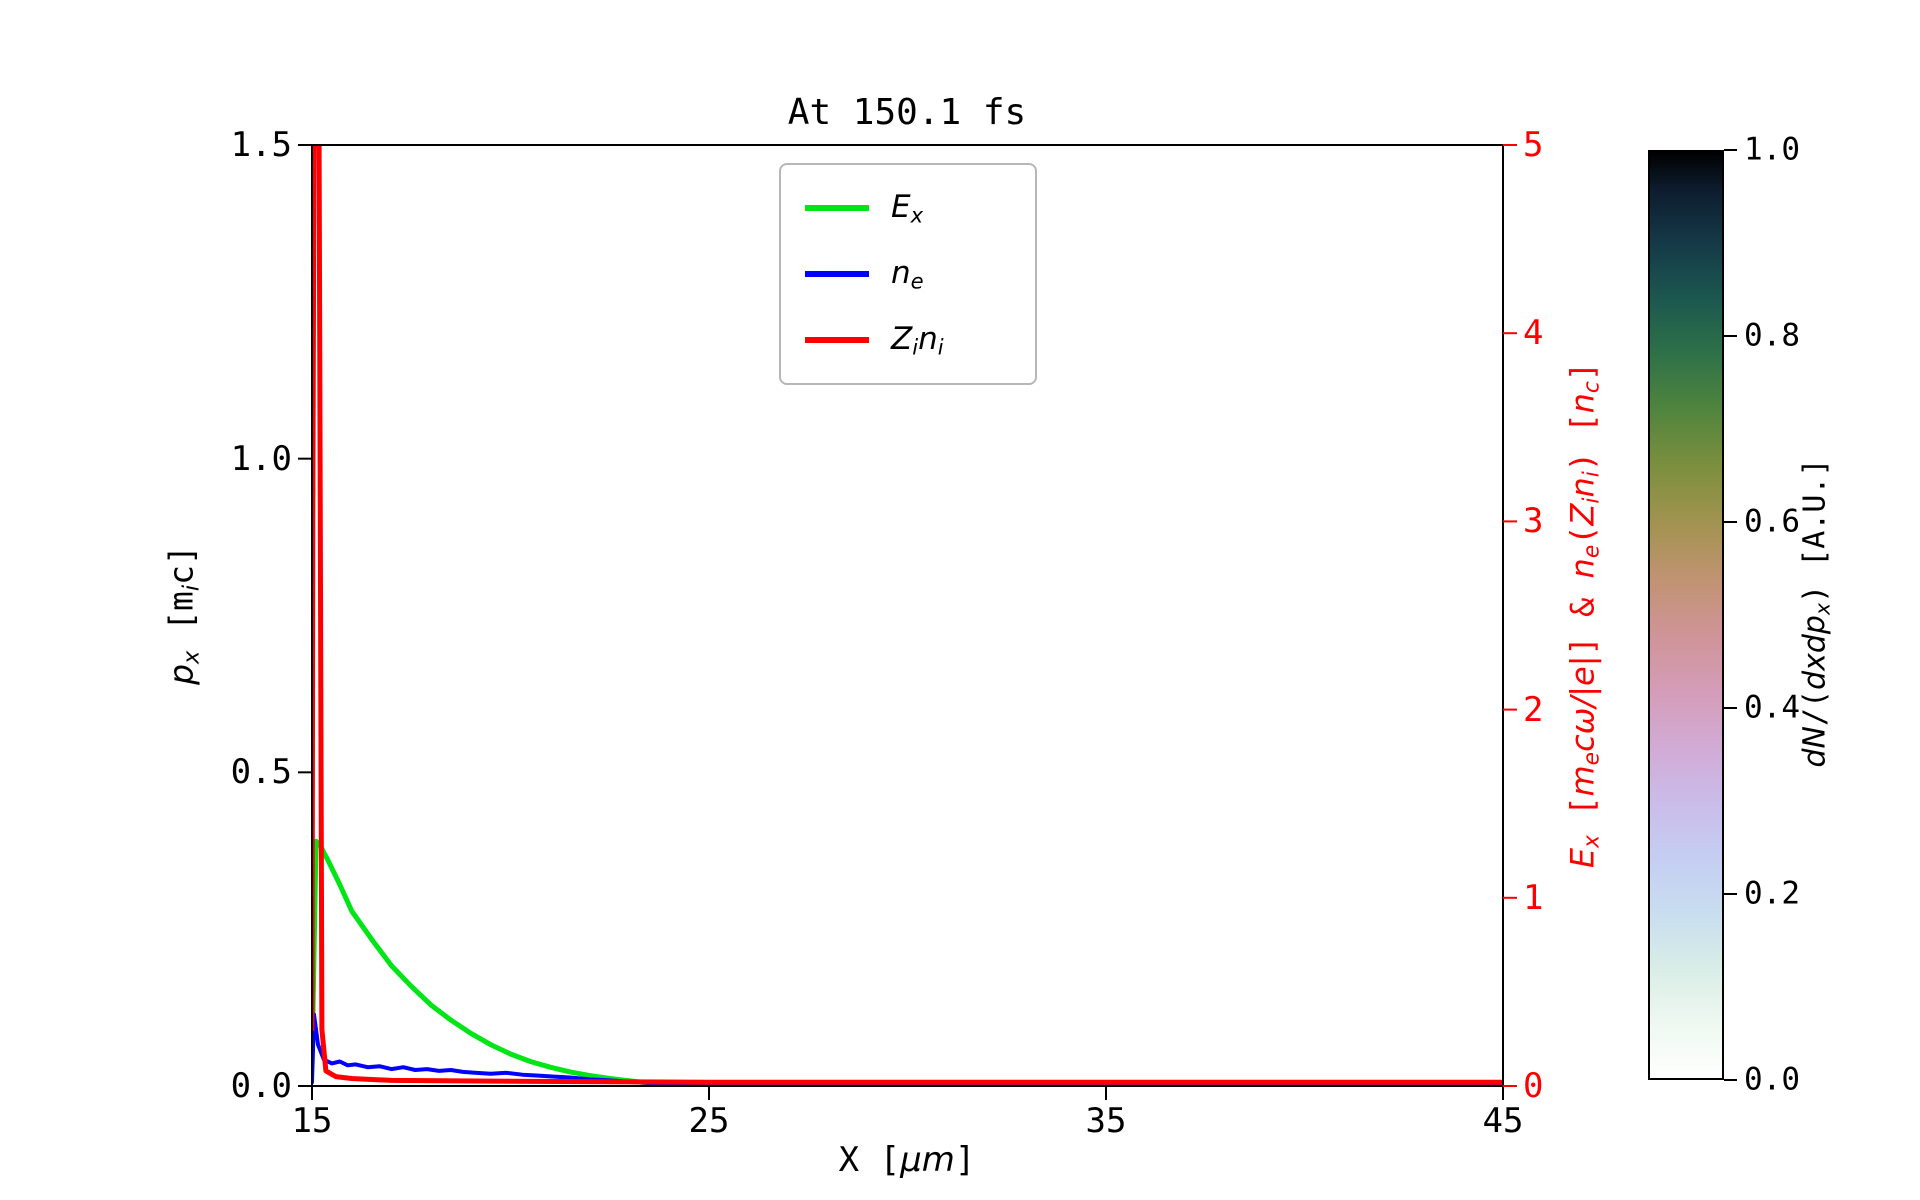 This screenshot has width=1920, height=1200. What do you see at coordinates (1582, 816) in the screenshot?
I see `label-part: [` at bounding box center [1582, 816].